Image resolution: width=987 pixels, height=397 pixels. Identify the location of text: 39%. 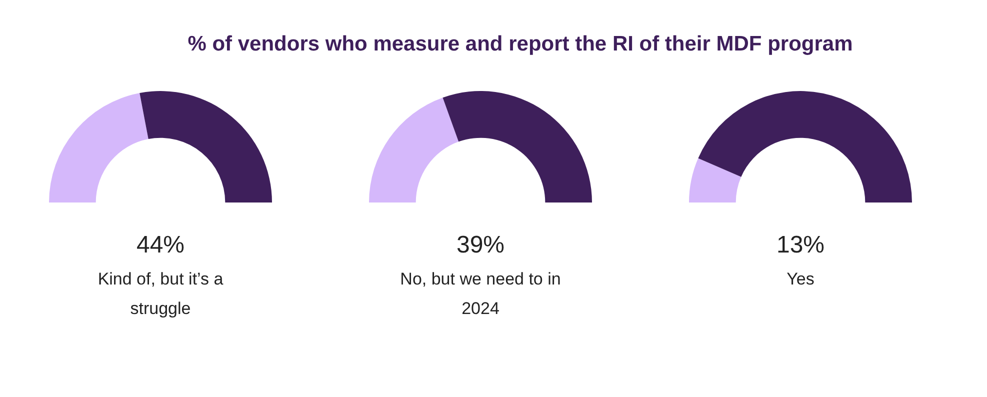
(480, 244).